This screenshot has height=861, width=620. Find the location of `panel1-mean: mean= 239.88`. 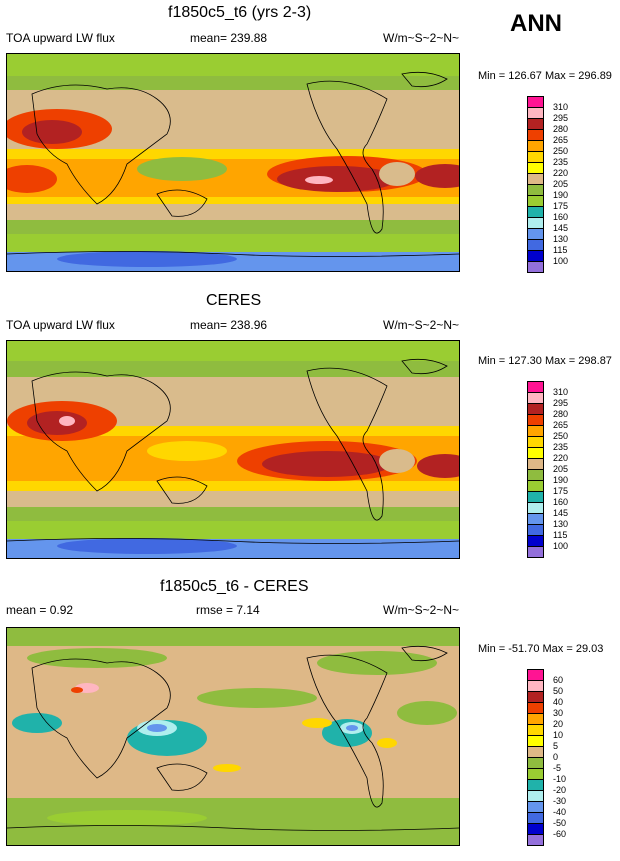

panel1-mean: mean= 239.88 is located at coordinates (229, 38).